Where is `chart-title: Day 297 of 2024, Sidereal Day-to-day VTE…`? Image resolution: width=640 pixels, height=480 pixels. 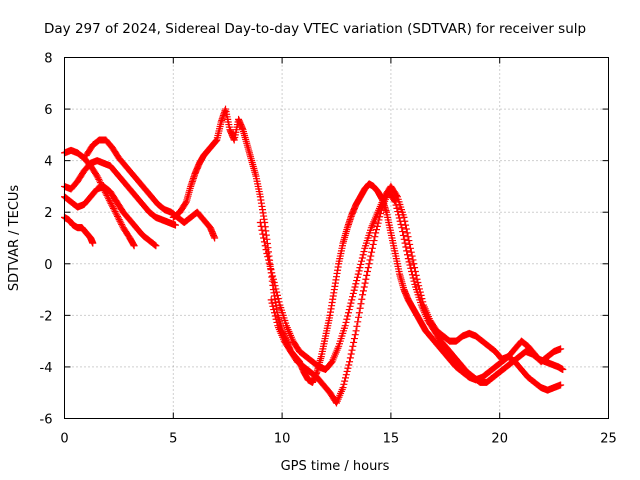 chart-title: Day 297 of 2024, Sidereal Day-to-day VTE… is located at coordinates (315, 29).